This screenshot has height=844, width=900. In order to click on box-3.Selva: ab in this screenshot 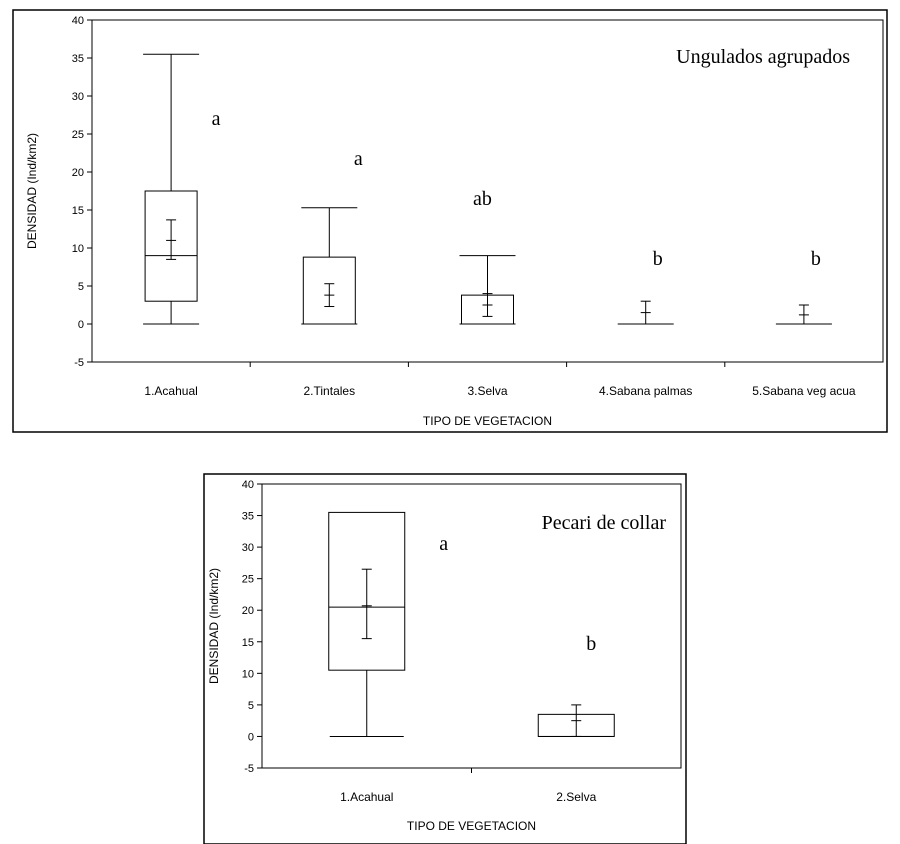, I will do `click(487, 256)`.